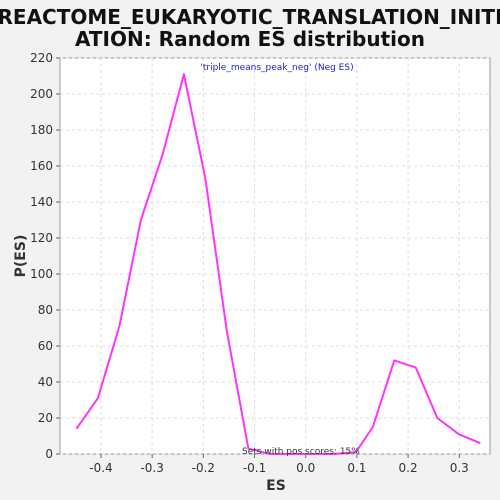 This screenshot has height=500, width=500. Describe the element at coordinates (45, 382) in the screenshot. I see `y-tick-label: 40` at that location.